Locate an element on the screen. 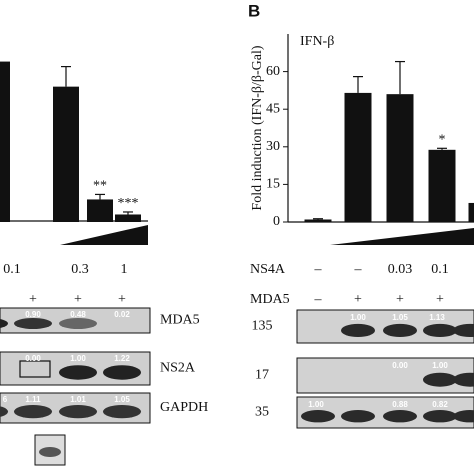  y-tick-label: 15 is located at coordinates (273, 184).